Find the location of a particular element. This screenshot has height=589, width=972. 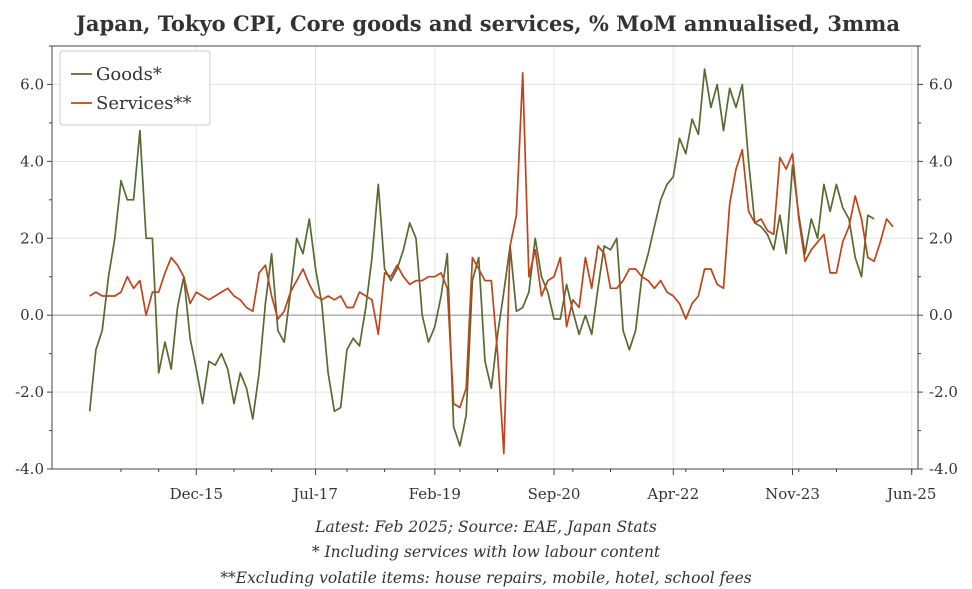

legend: Goods* Services** is located at coordinates (135, 88).